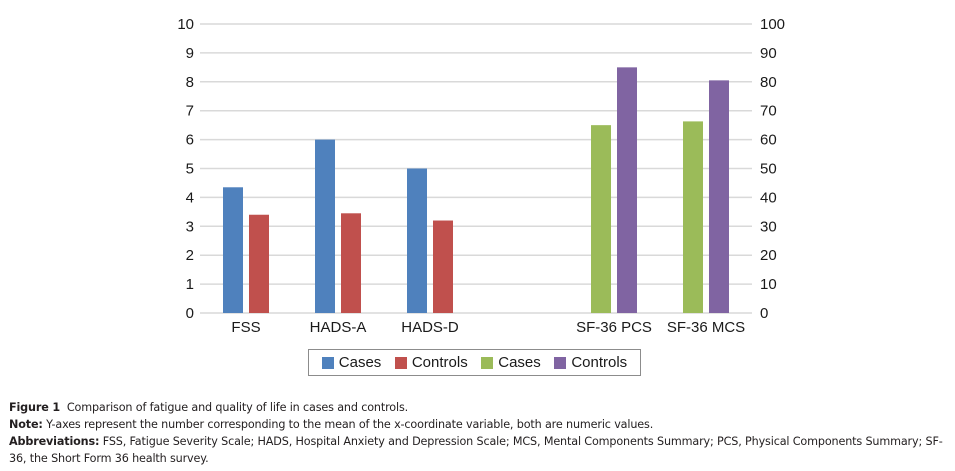  Describe the element at coordinates (768, 197) in the screenshot. I see `right-tick-label: 40` at that location.